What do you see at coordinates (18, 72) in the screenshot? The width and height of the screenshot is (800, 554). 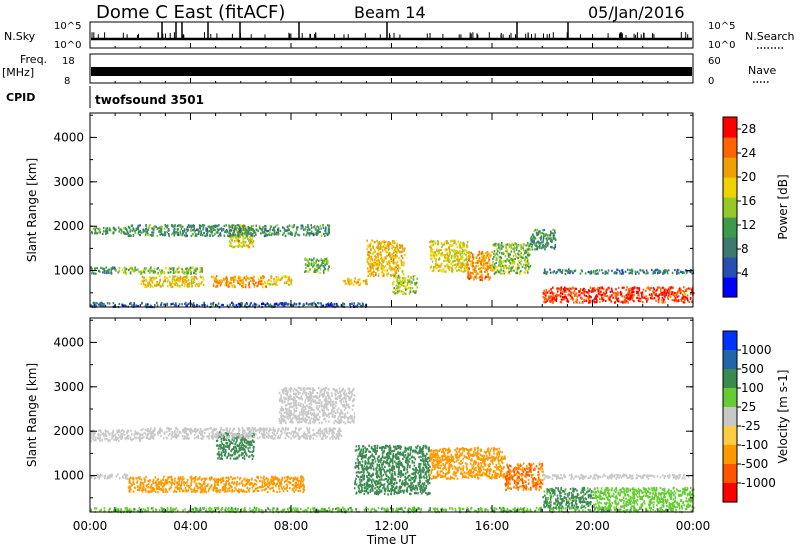 I see `freq-unit: [MHz]` at bounding box center [18, 72].